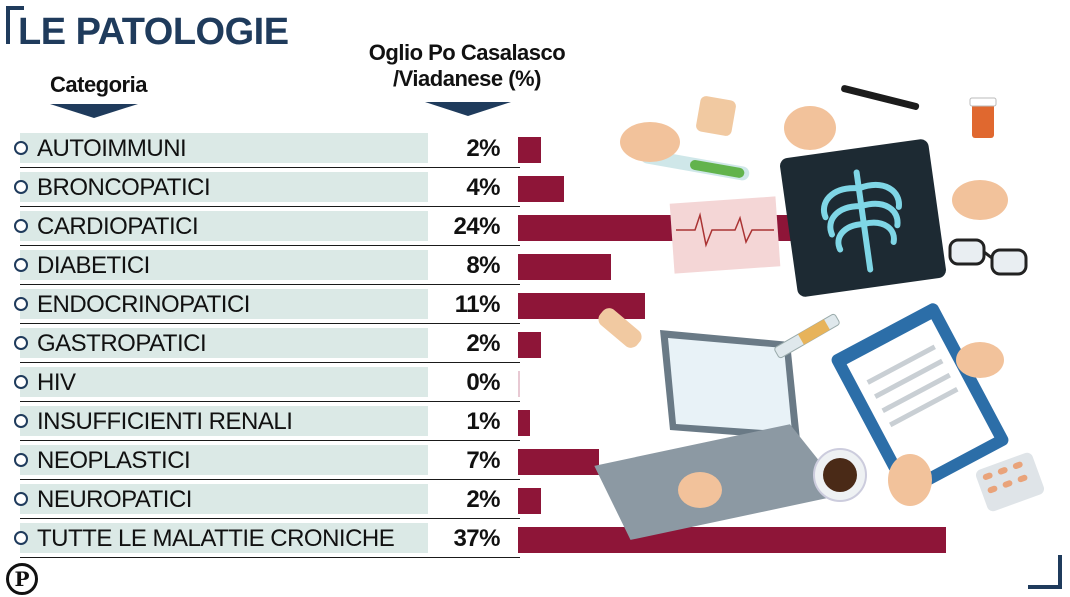 The height and width of the screenshot is (597, 1070). I want to click on chart-row: NEOPLASTICI 7%, so click(535, 460).